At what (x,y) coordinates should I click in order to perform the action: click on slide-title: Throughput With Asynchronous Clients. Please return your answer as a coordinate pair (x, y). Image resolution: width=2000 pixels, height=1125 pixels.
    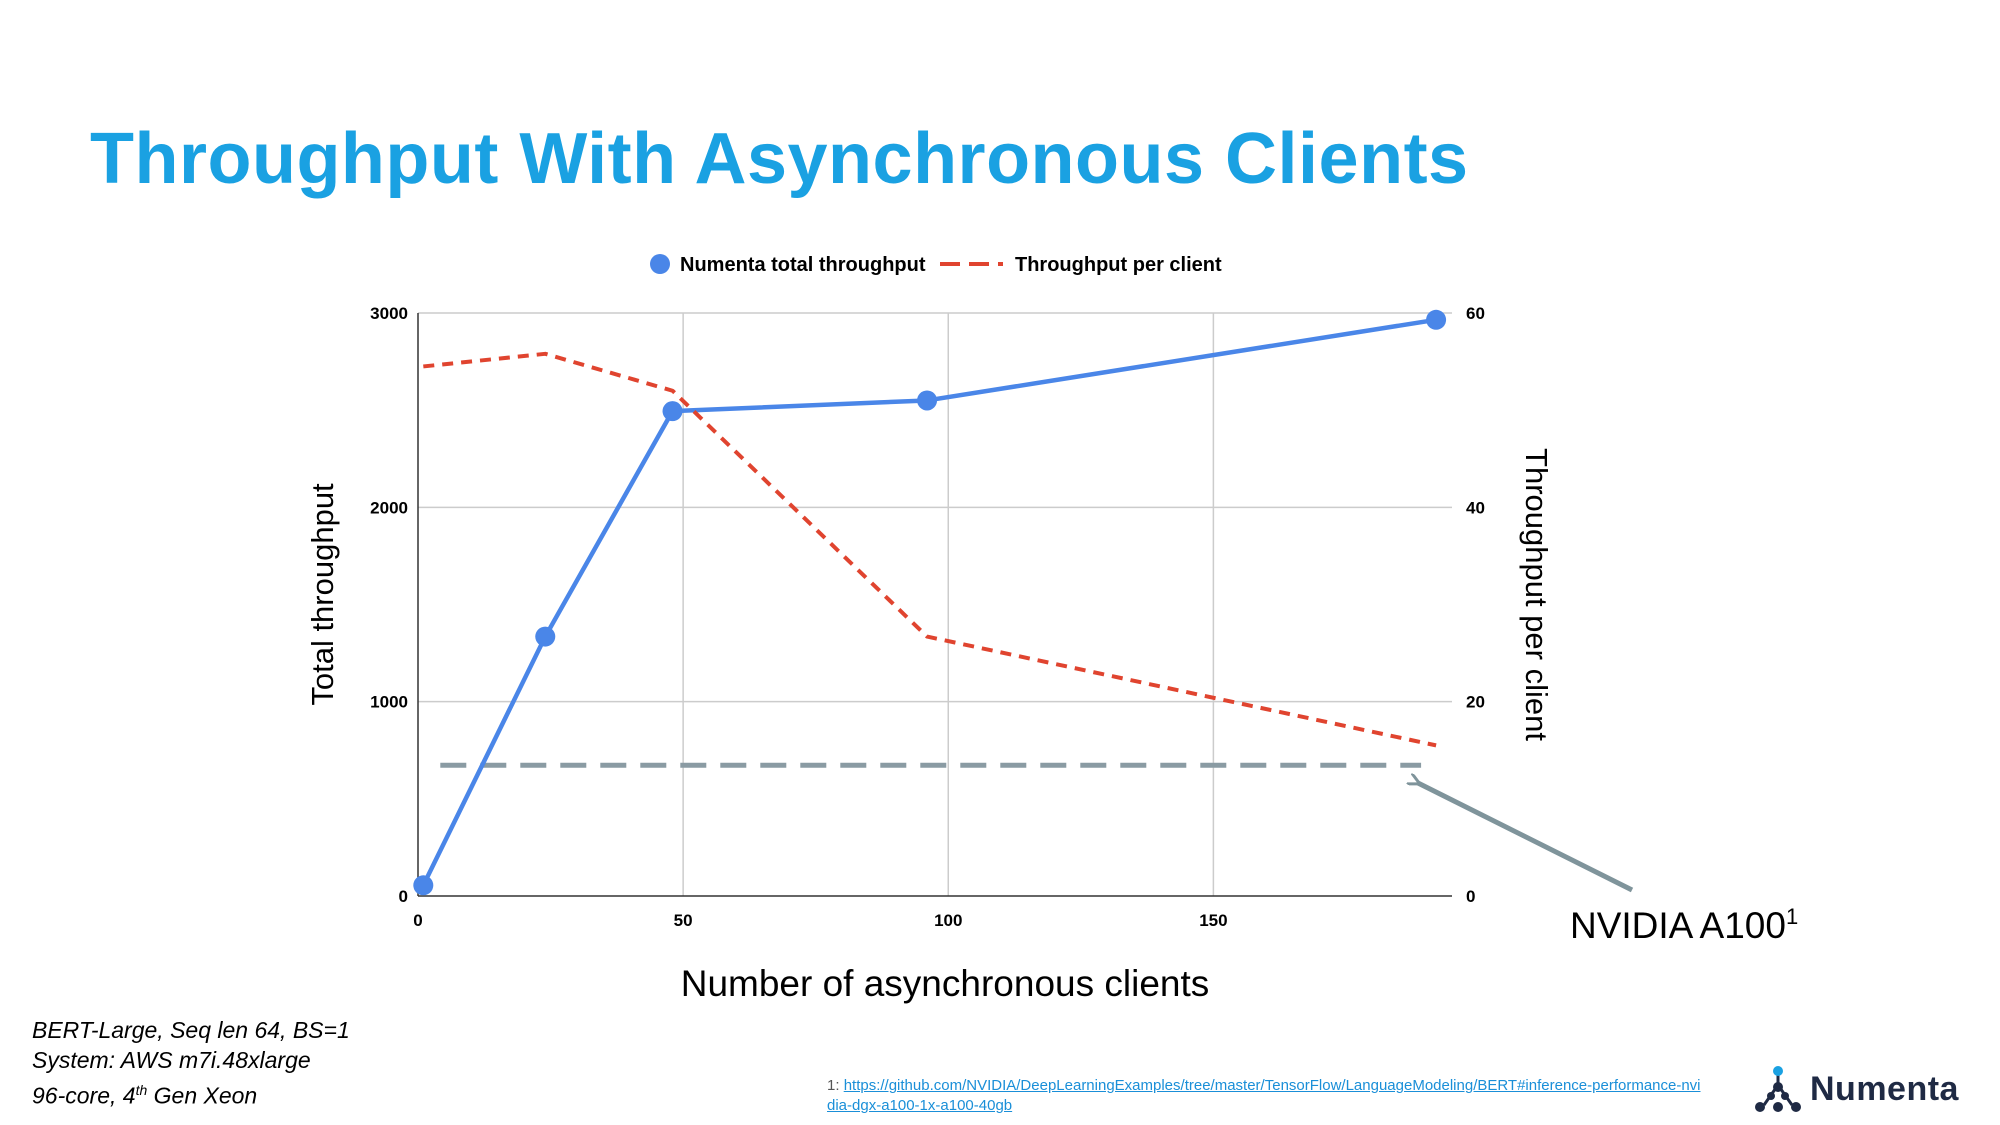
    Looking at the image, I should click on (779, 159).